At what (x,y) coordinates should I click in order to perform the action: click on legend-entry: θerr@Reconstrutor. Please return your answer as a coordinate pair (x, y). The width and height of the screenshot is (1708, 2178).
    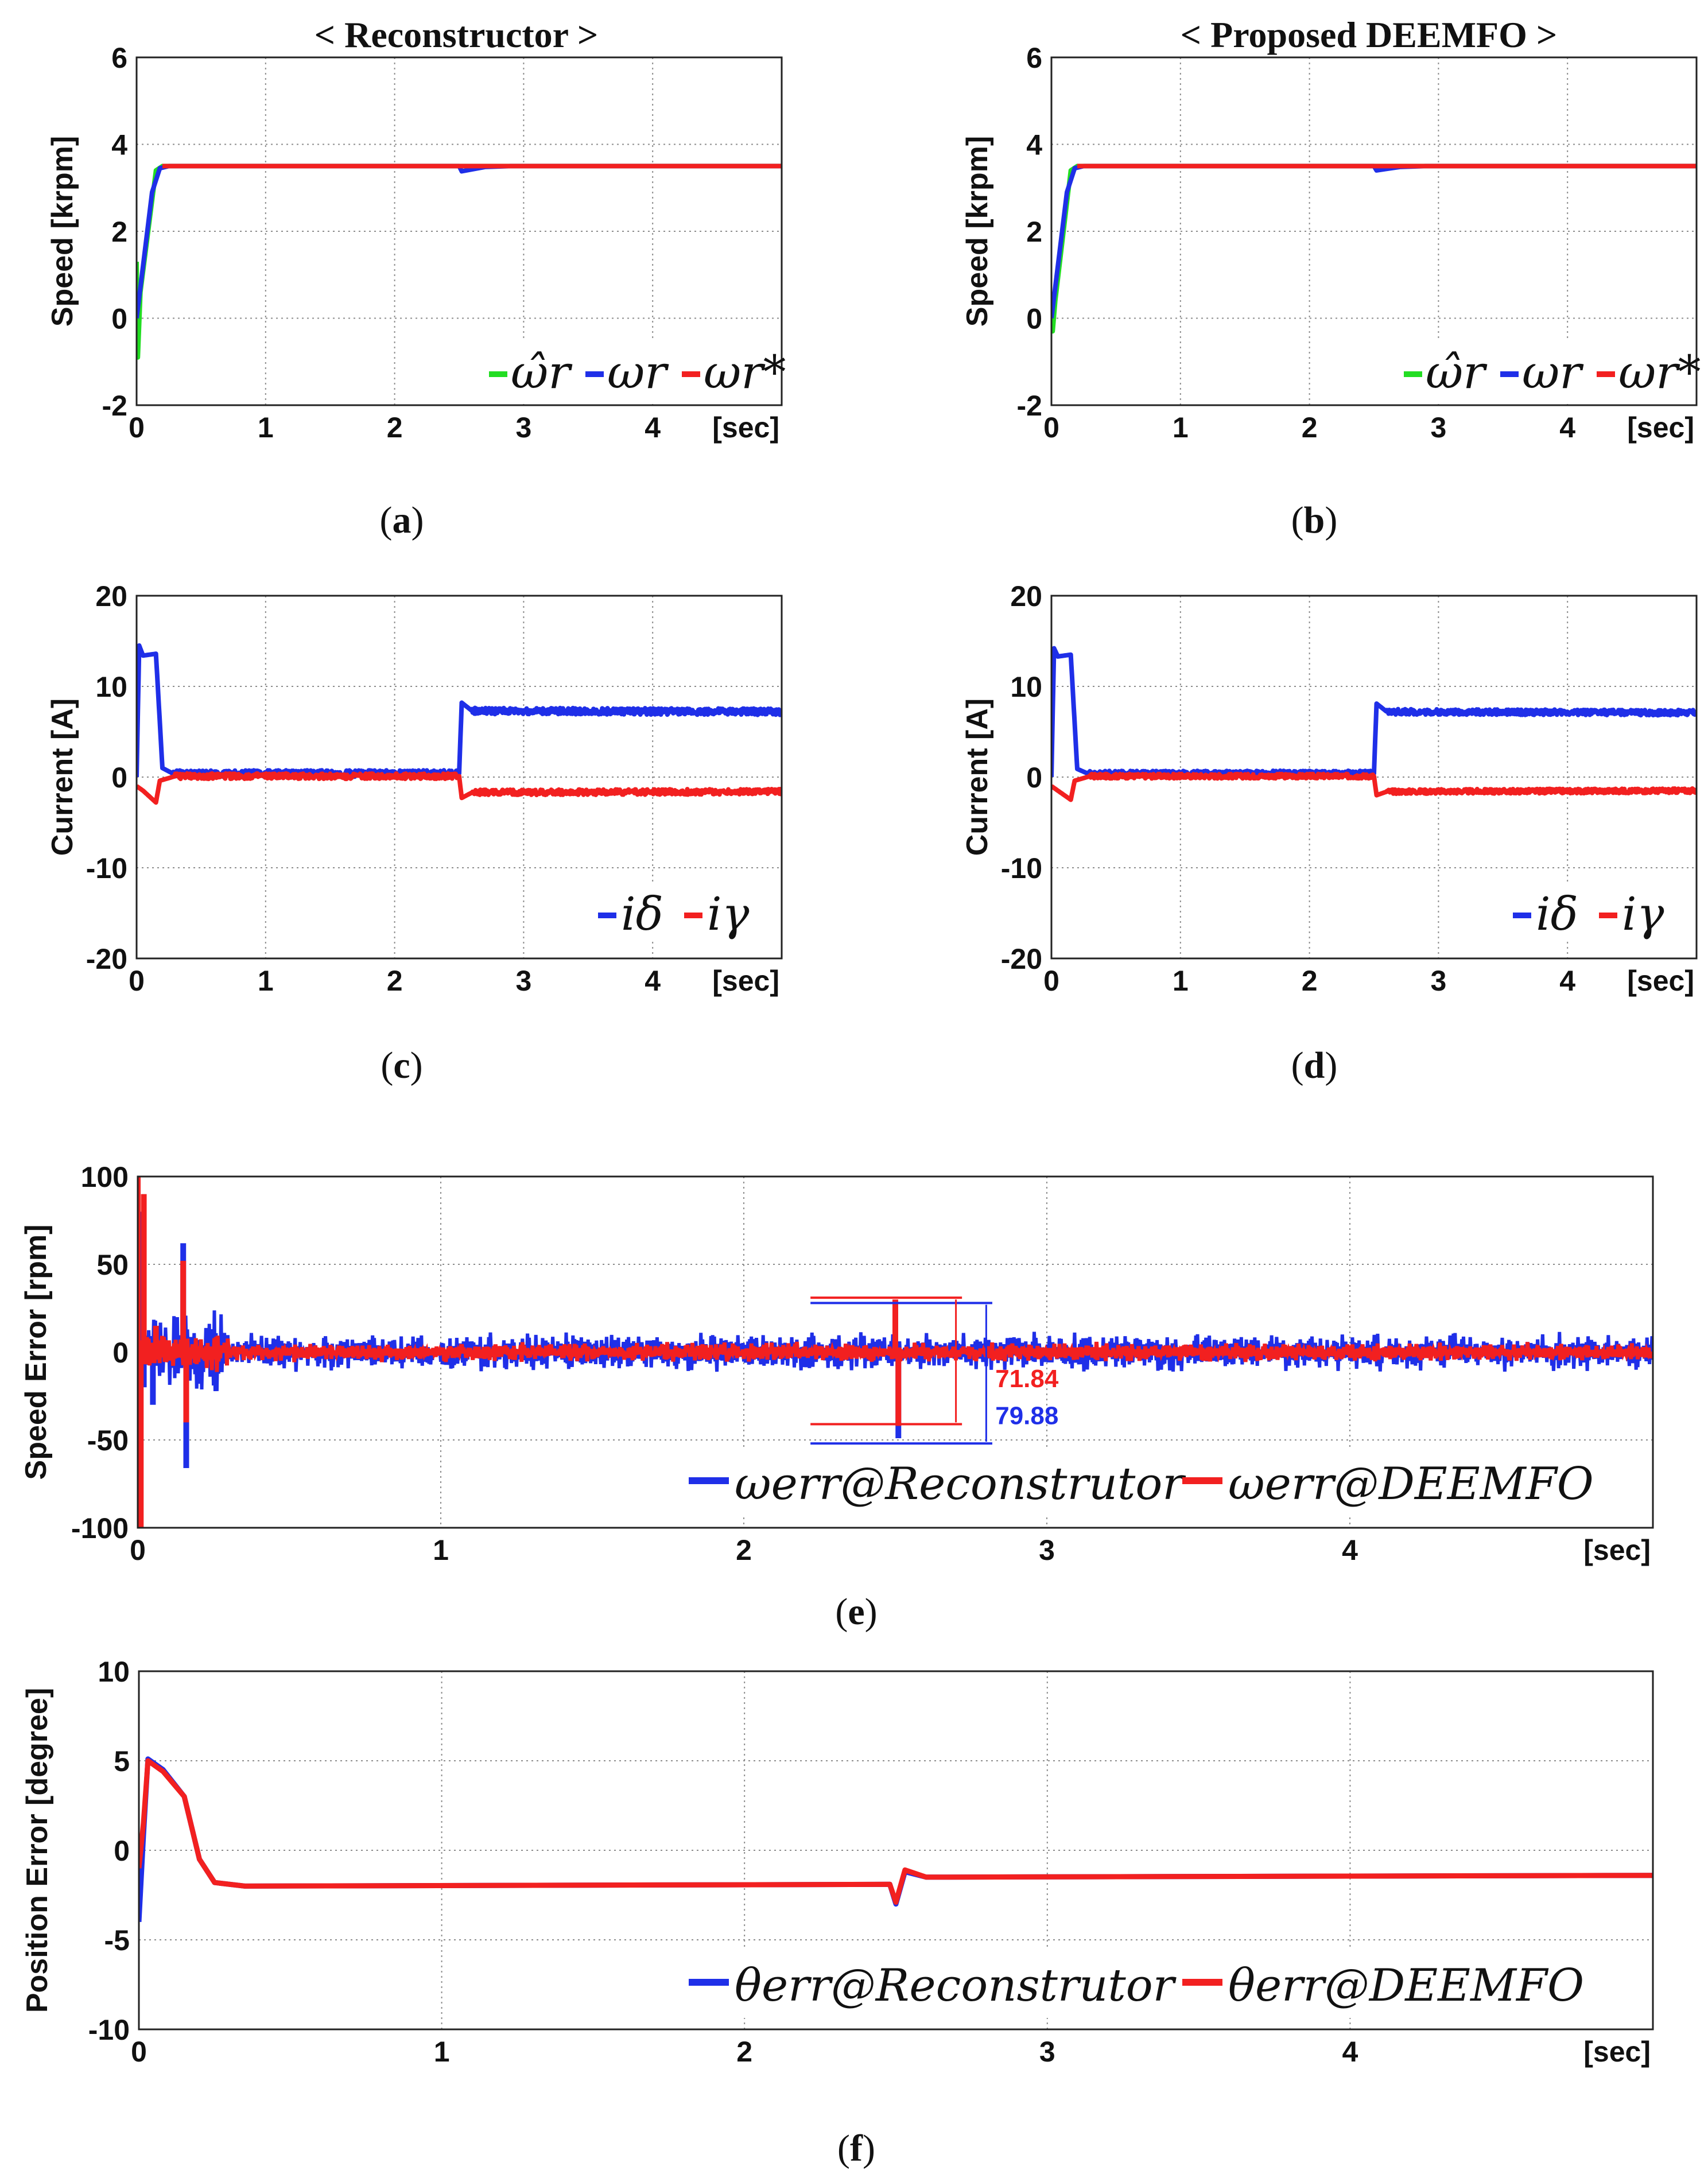
    Looking at the image, I should click on (956, 1986).